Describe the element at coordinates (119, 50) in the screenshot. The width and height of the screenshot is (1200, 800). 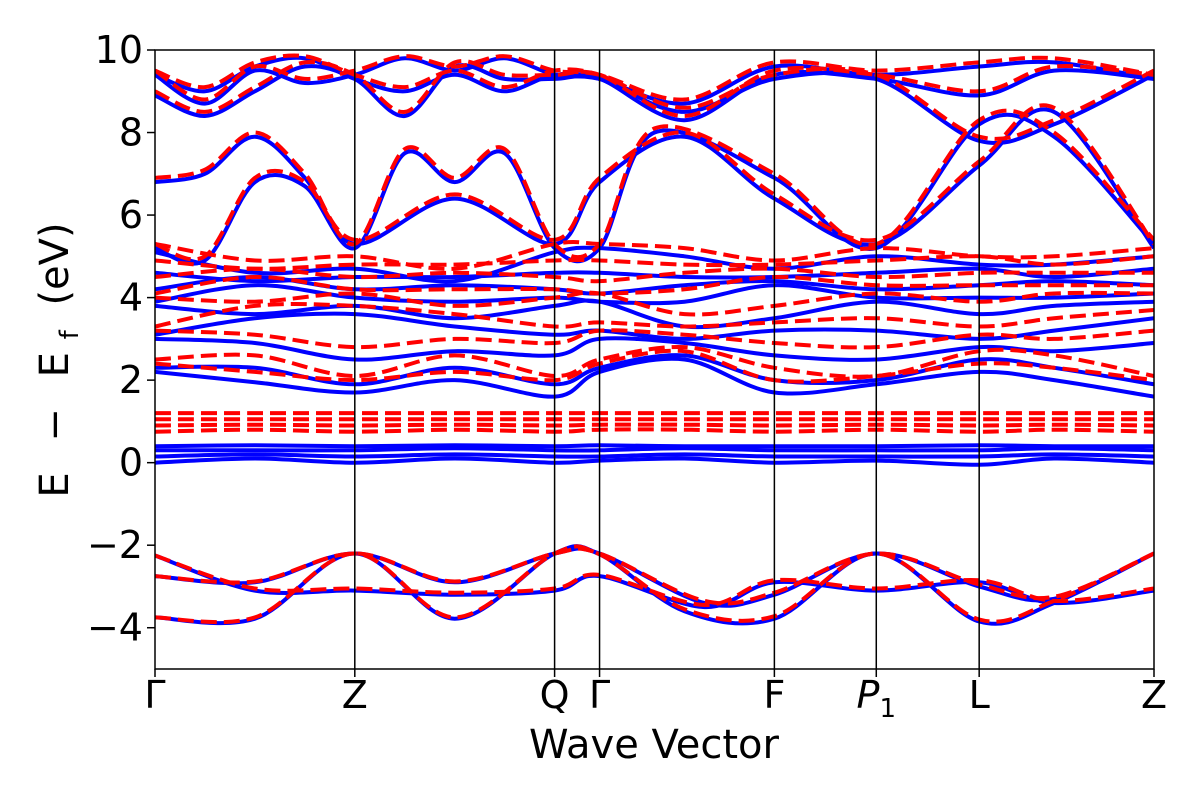
I see `y-tick-label: 10` at that location.